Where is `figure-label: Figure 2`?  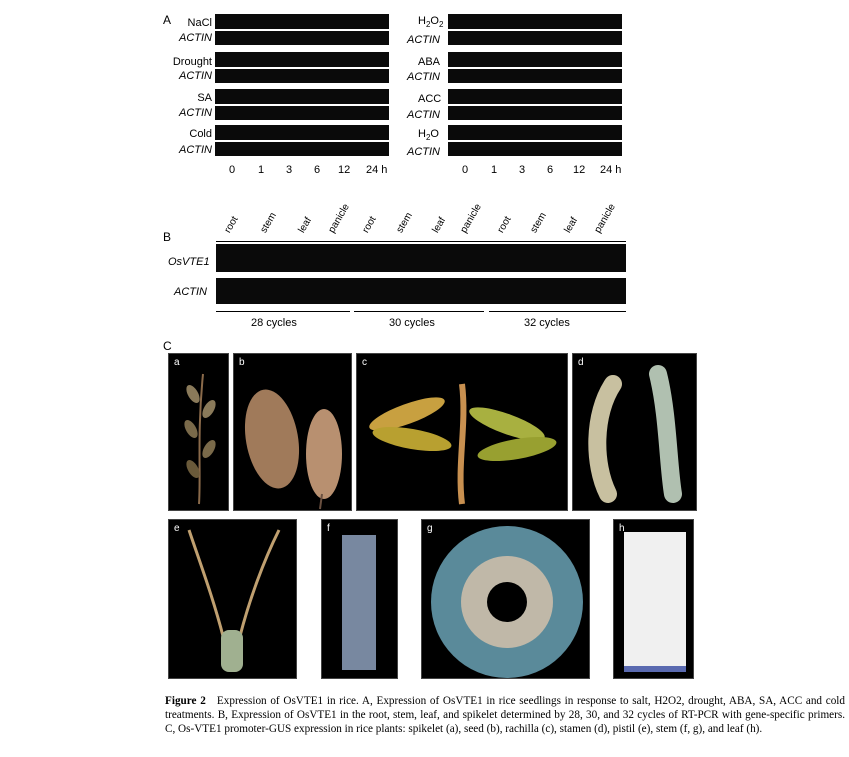 figure-label: Figure 2 is located at coordinates (185, 701).